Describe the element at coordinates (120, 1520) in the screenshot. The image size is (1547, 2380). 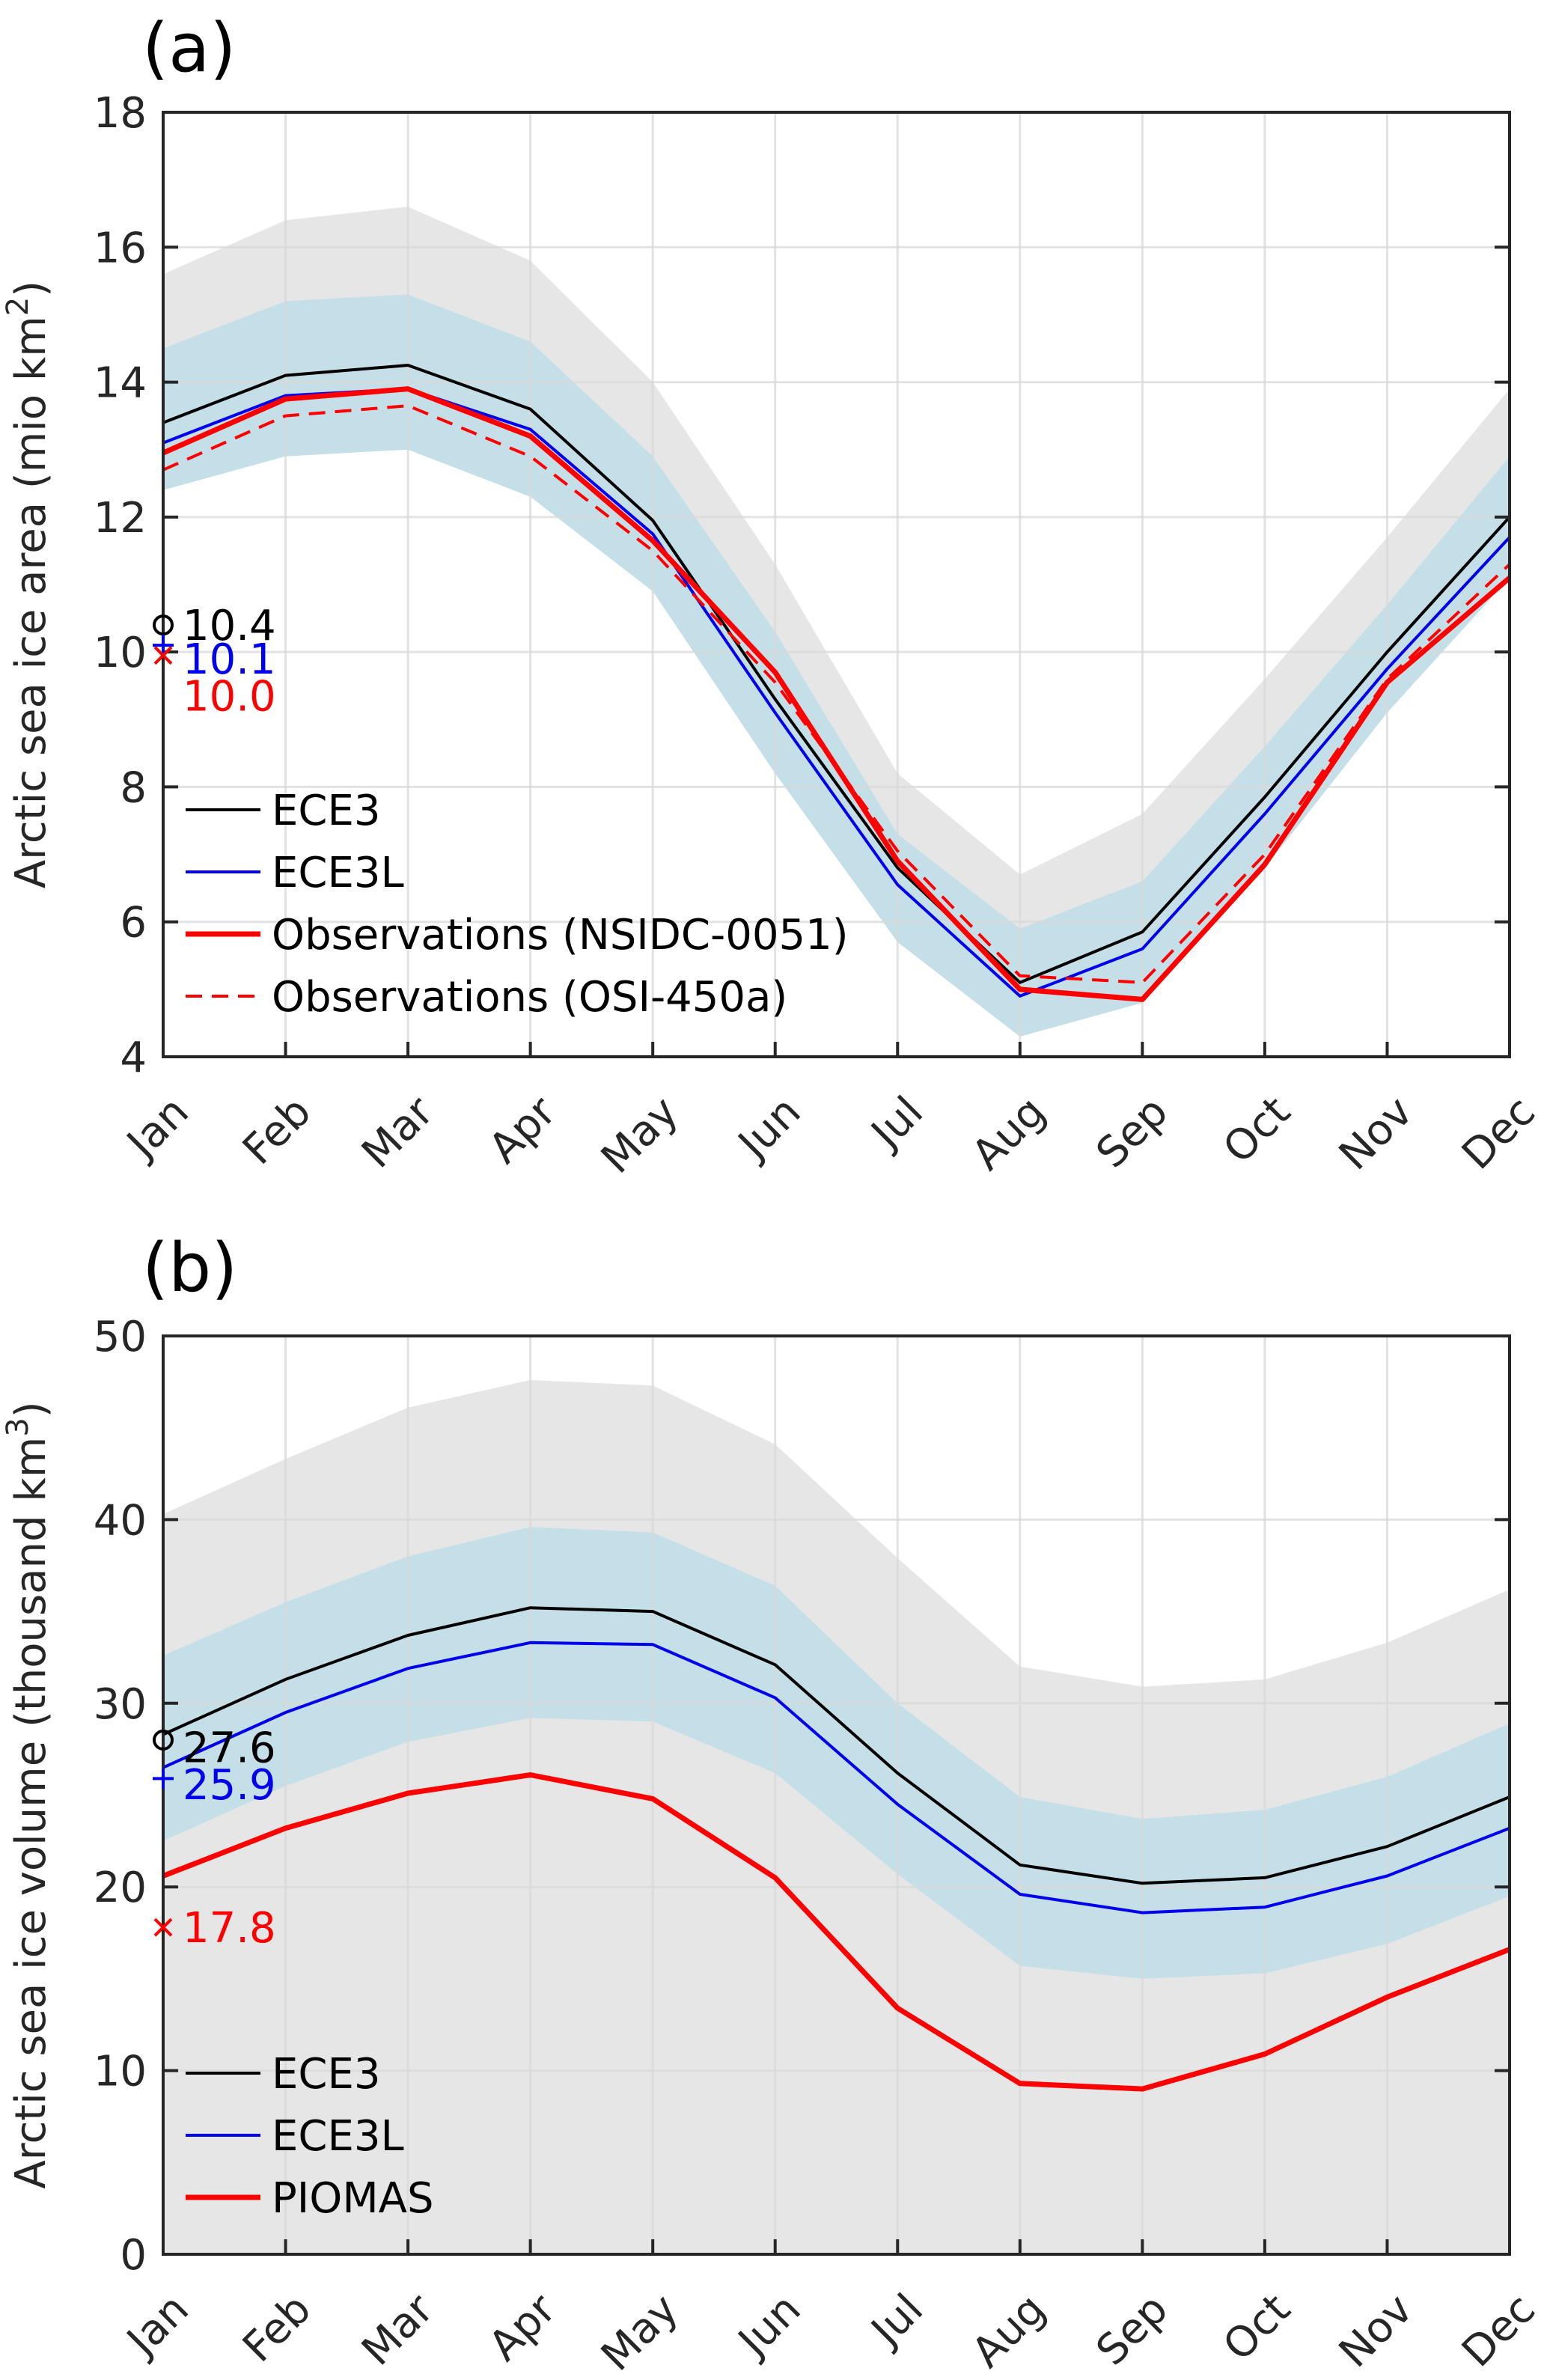
I see `y-tick-label: 40` at that location.